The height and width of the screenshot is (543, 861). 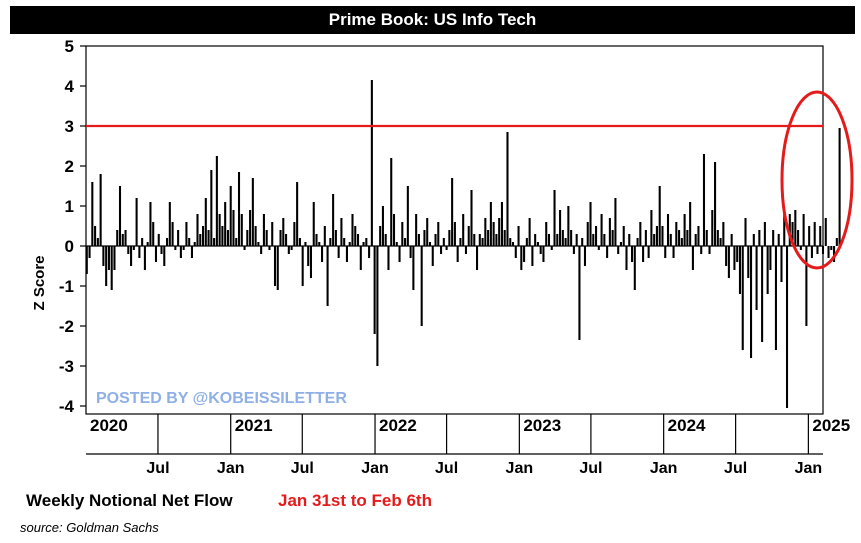 What do you see at coordinates (89, 527) in the screenshot?
I see `source-note: source: Goldman Sachs` at bounding box center [89, 527].